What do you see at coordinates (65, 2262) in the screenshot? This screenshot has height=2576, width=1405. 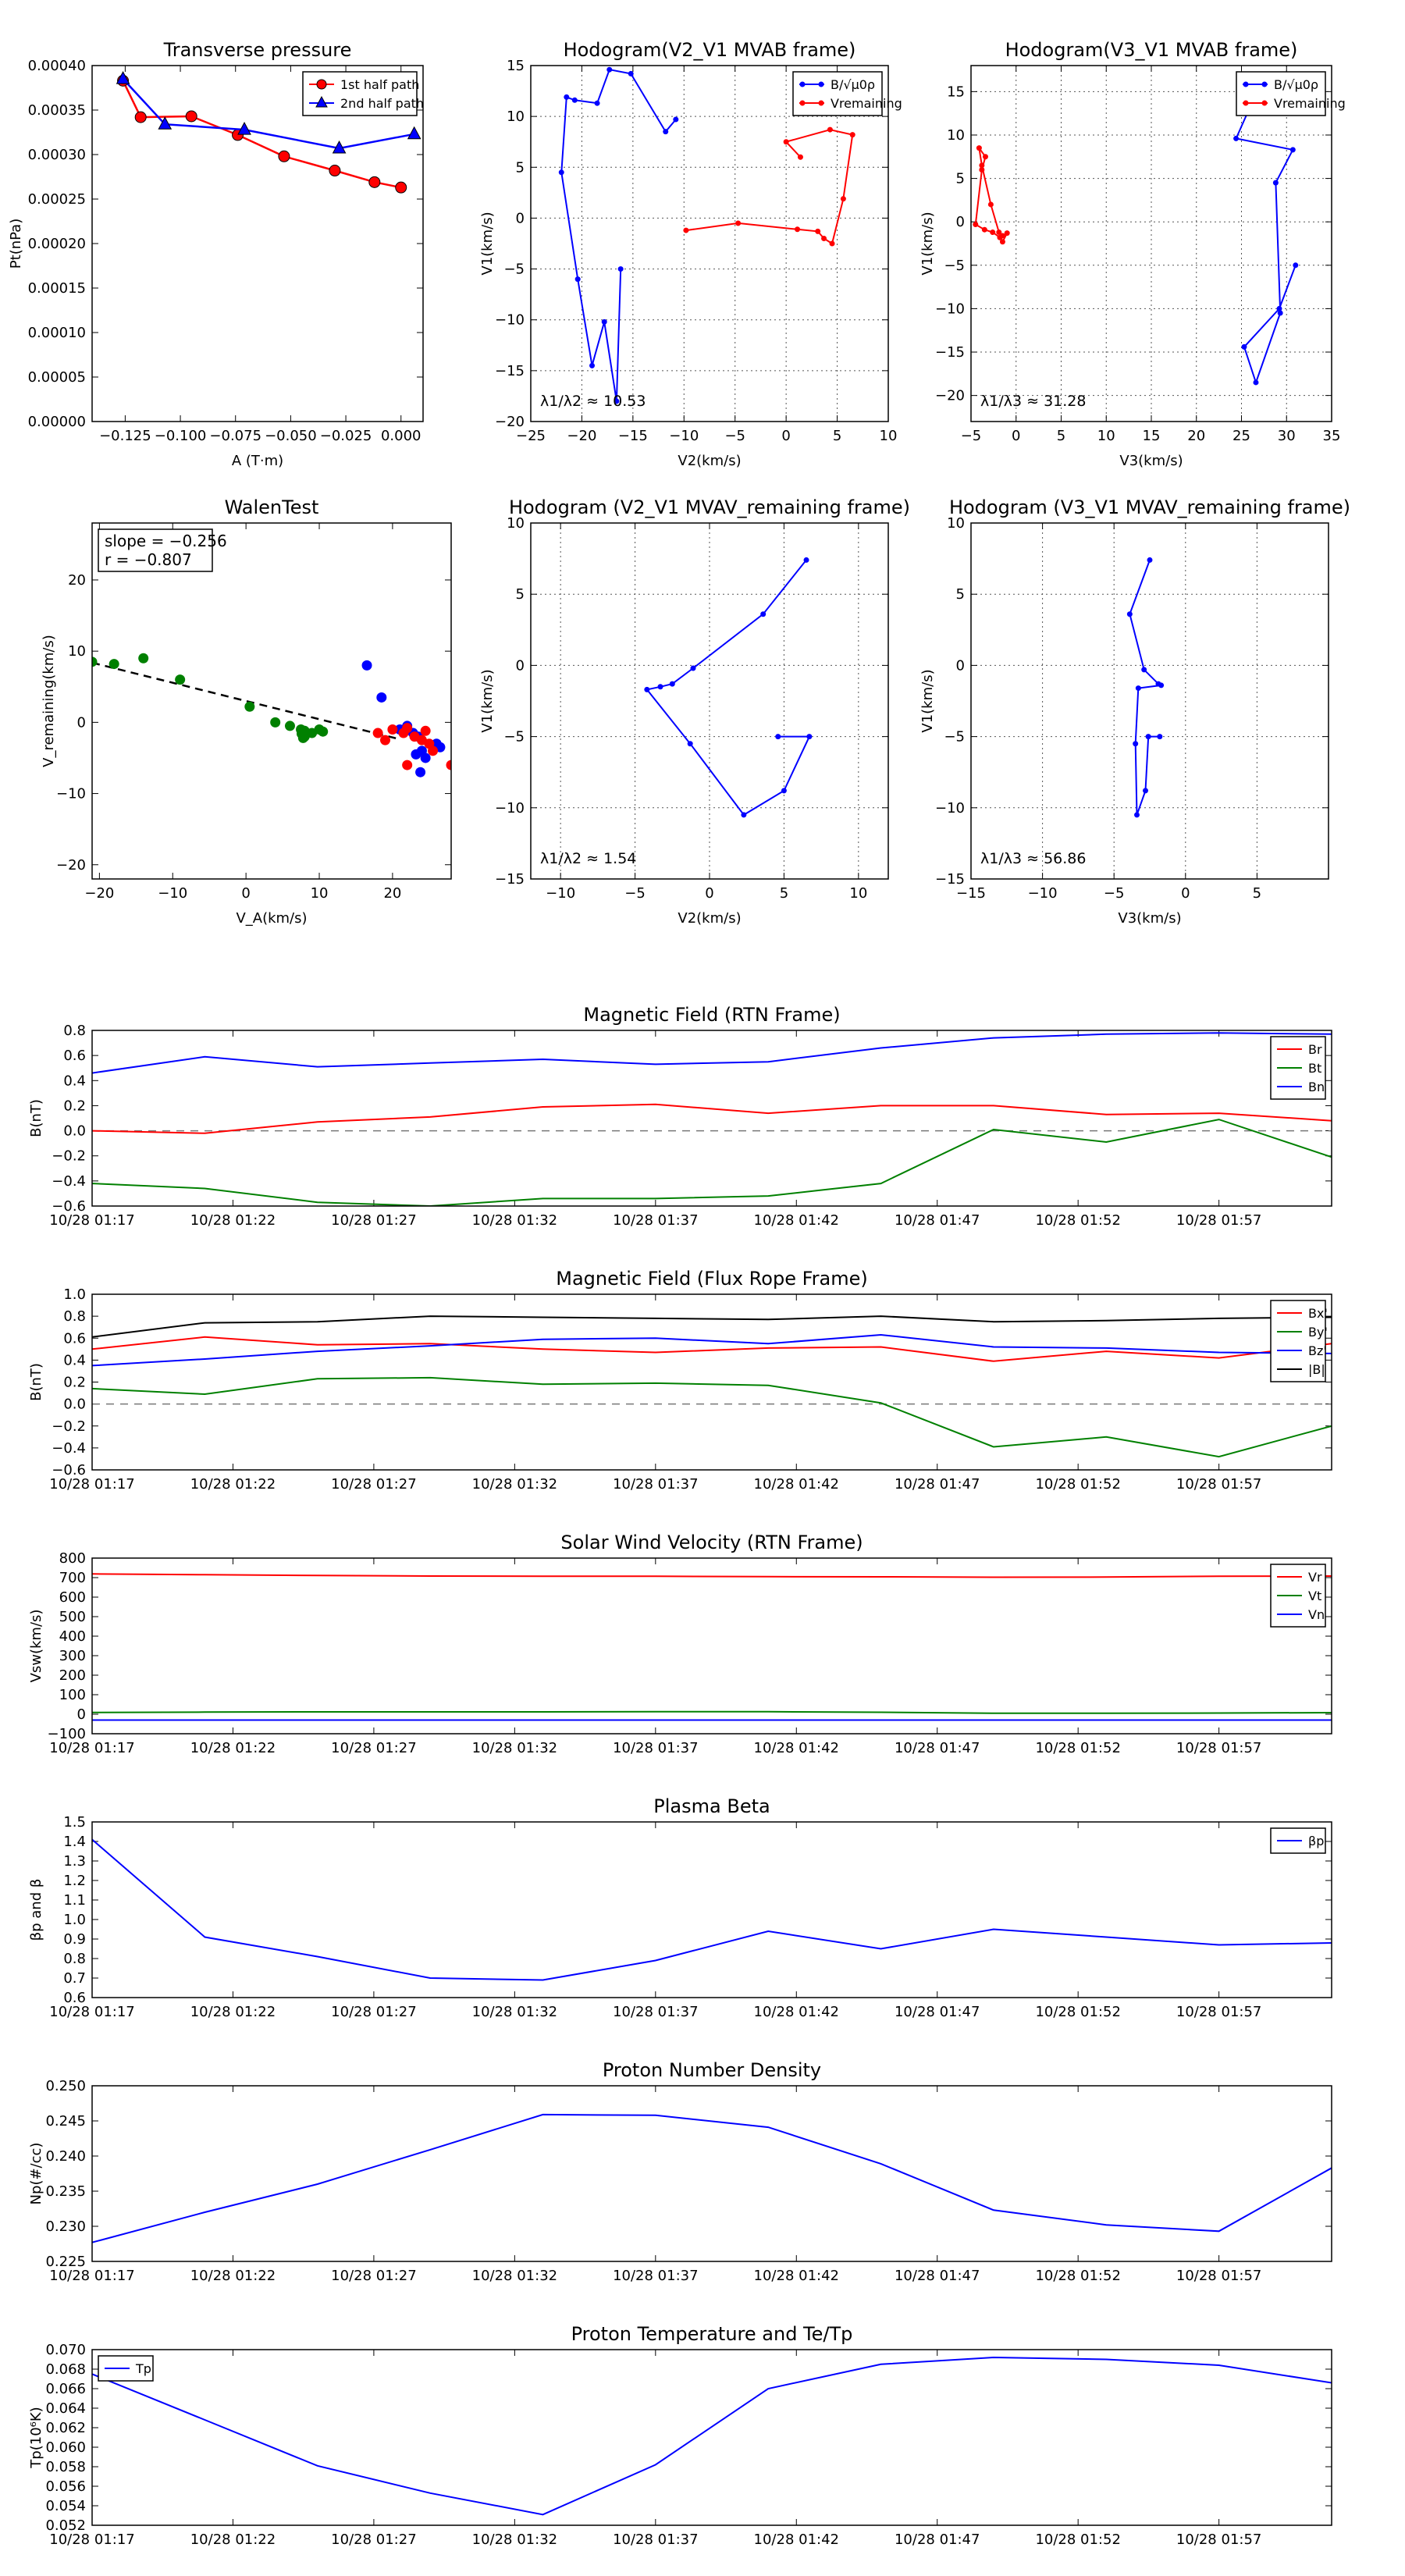 I see `y-tick-label: 0.225` at bounding box center [65, 2262].